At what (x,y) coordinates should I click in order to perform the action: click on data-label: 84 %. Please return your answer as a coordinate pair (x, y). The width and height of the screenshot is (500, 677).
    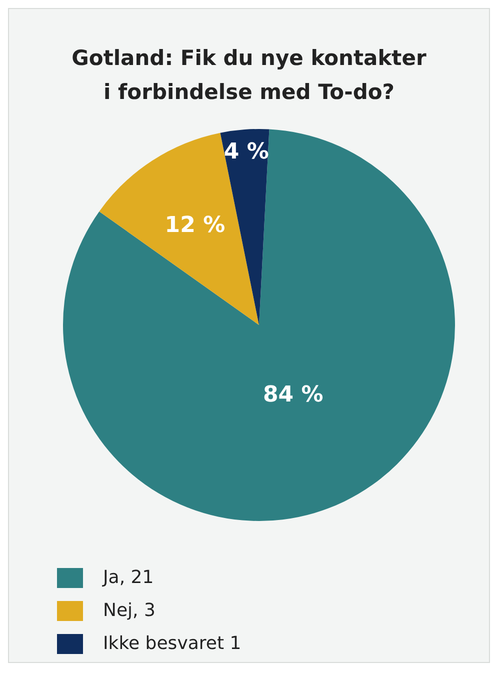
    Looking at the image, I should click on (293, 395).